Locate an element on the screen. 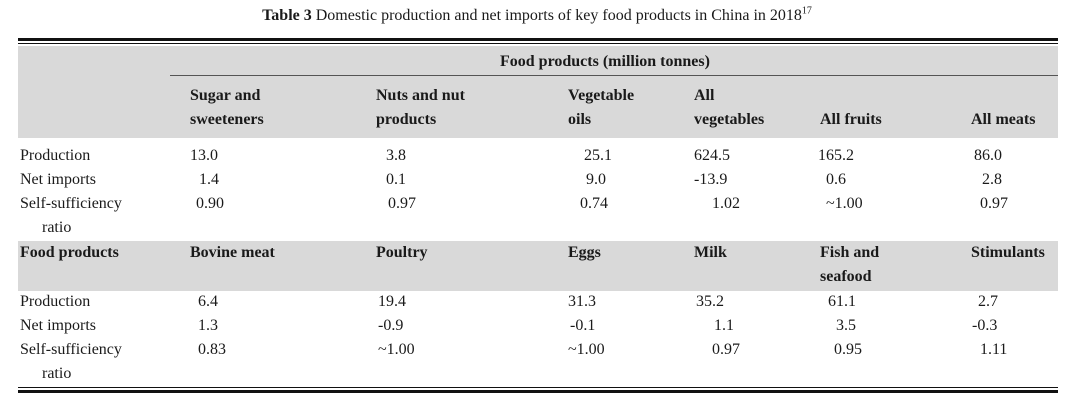 This screenshot has height=401, width=1074. table-cell: -0.9 is located at coordinates (390, 326).